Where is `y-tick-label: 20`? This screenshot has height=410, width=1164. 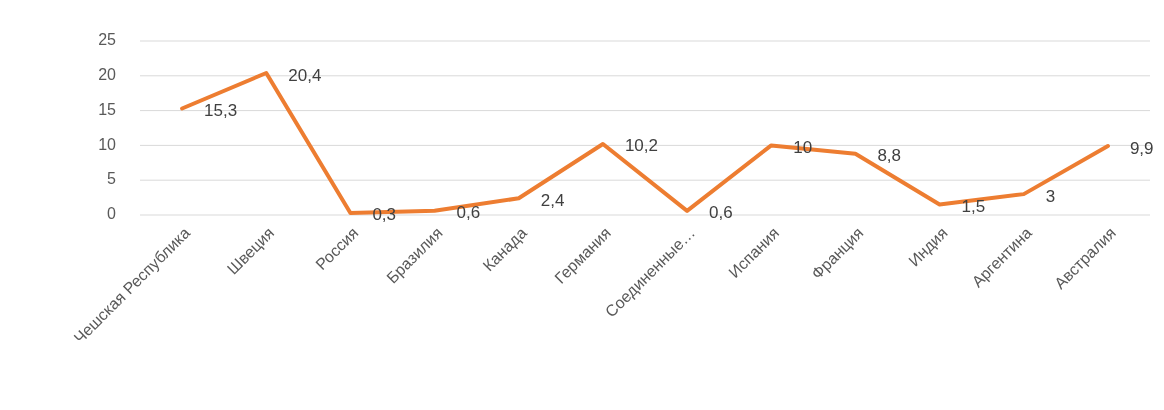 y-tick-label: 20 is located at coordinates (107, 75).